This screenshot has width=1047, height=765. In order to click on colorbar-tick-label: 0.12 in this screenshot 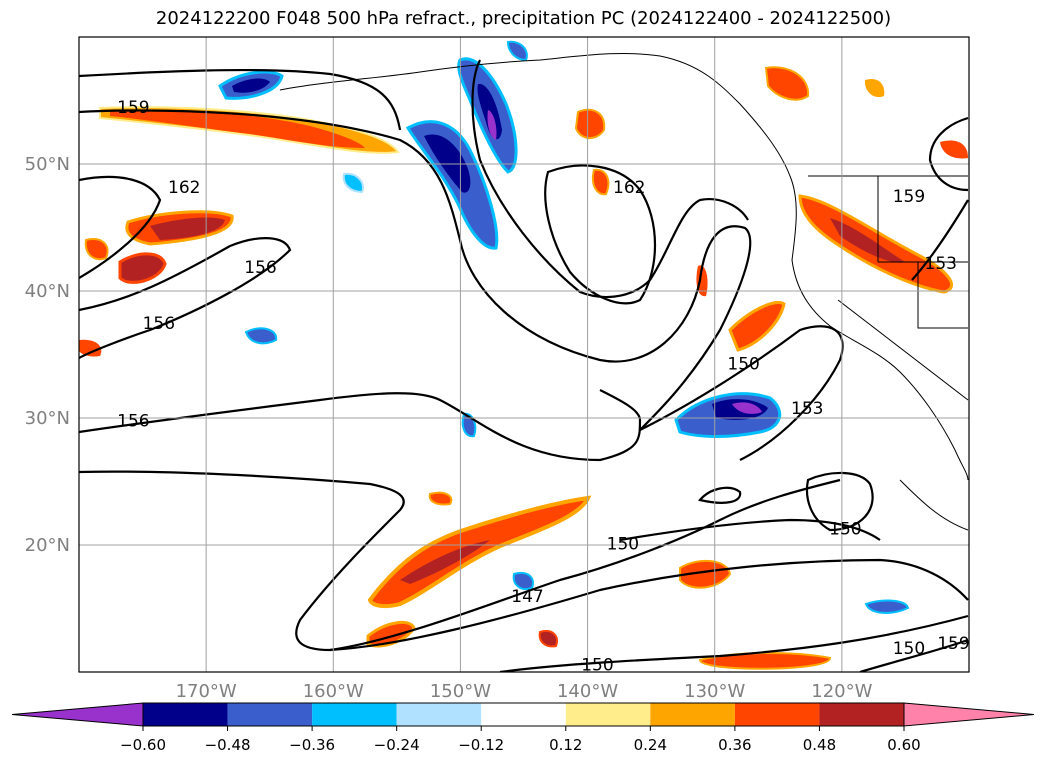, I will do `click(565, 745)`.